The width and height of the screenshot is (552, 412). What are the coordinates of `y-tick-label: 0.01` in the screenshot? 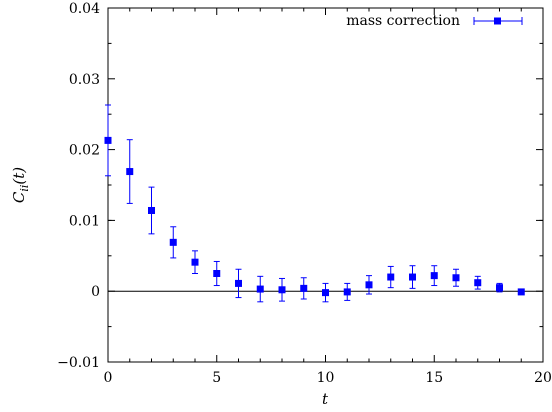 It's located at (84, 221).